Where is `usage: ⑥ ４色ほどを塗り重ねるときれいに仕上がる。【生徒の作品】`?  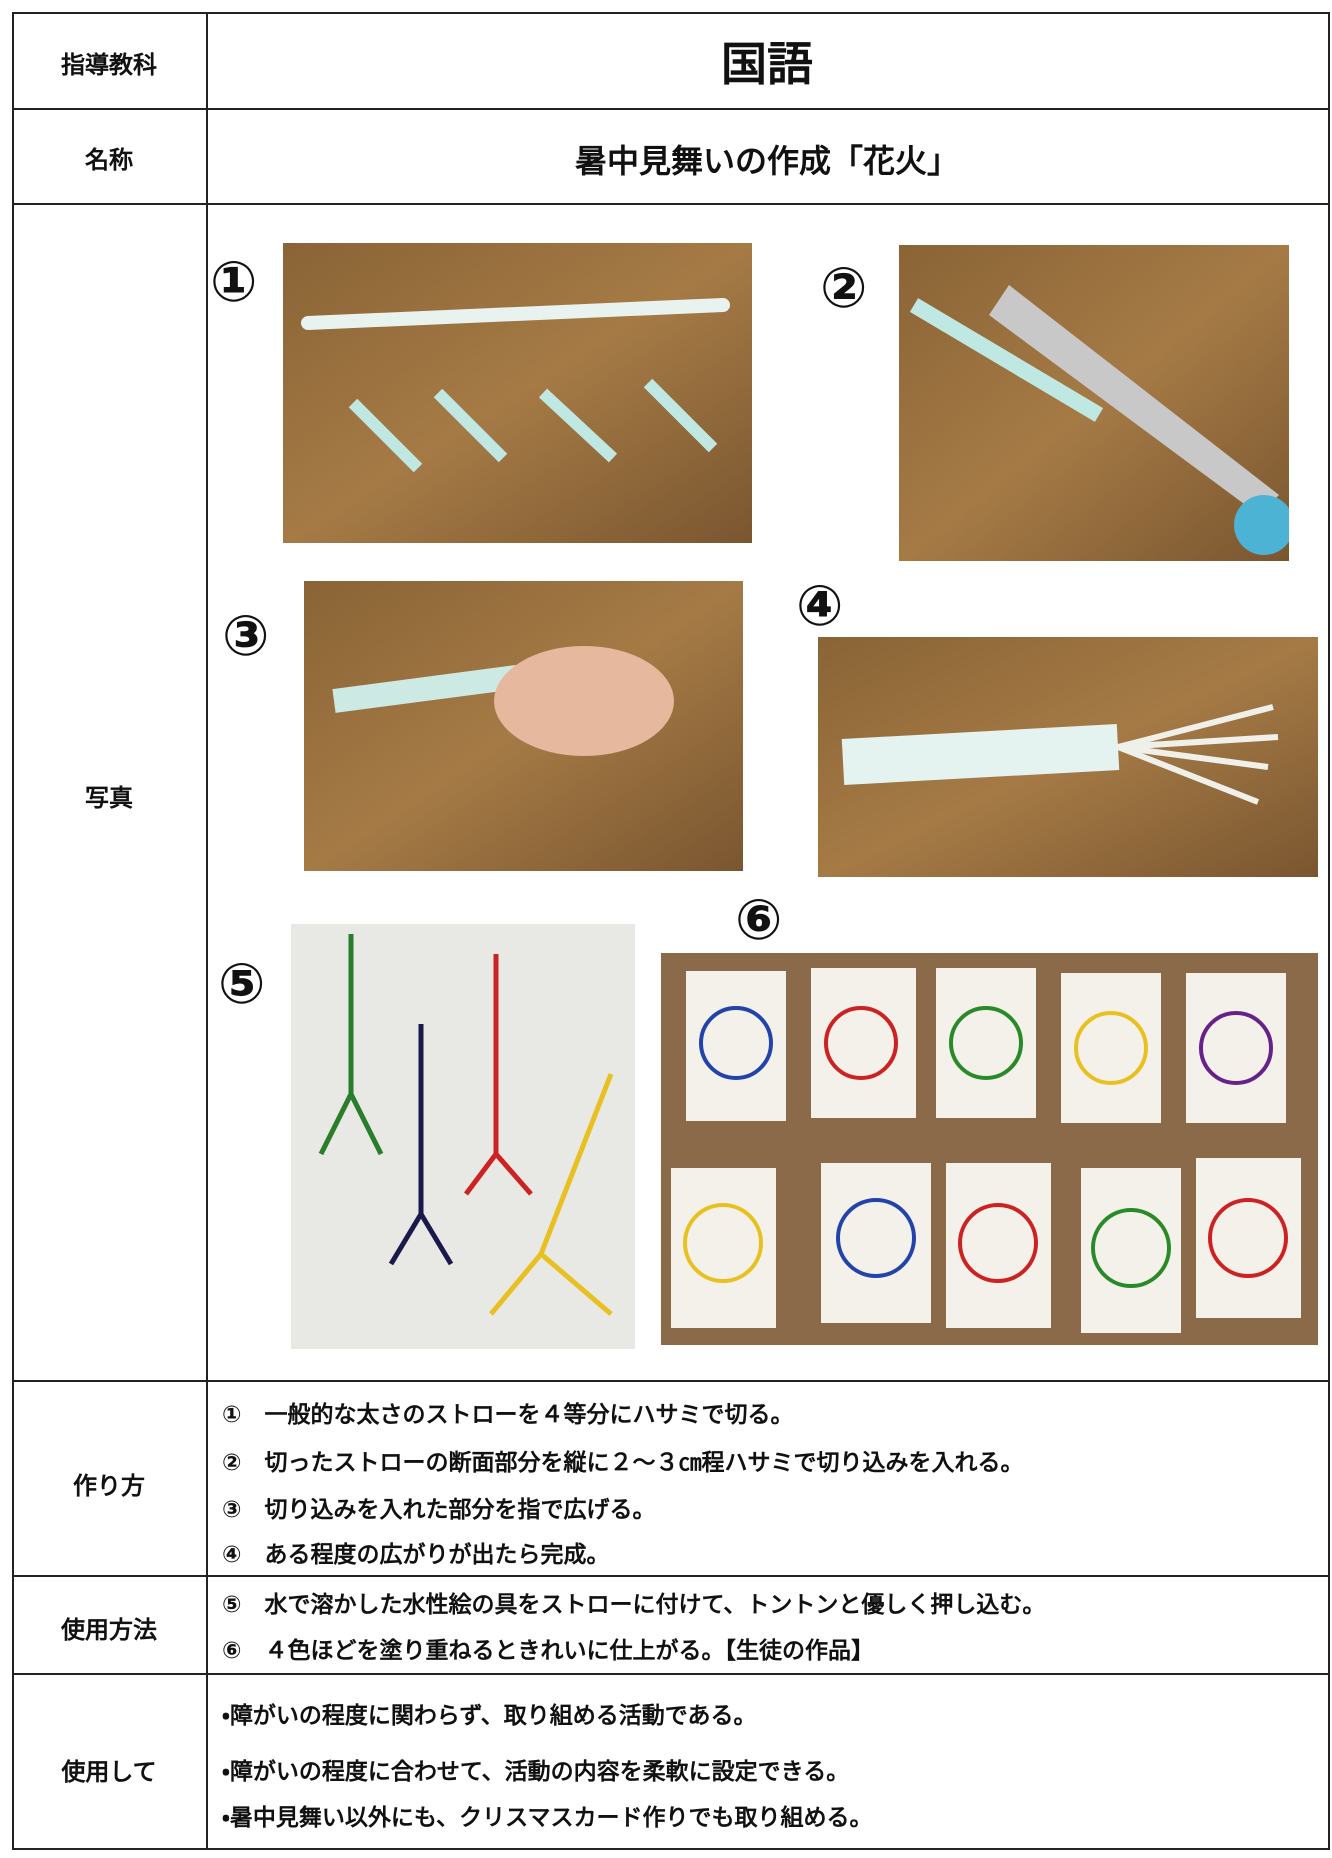
usage: ⑥ ４色ほどを塗り重ねるときれいに仕上がる。【生徒の作品】 is located at coordinates (548, 1651).